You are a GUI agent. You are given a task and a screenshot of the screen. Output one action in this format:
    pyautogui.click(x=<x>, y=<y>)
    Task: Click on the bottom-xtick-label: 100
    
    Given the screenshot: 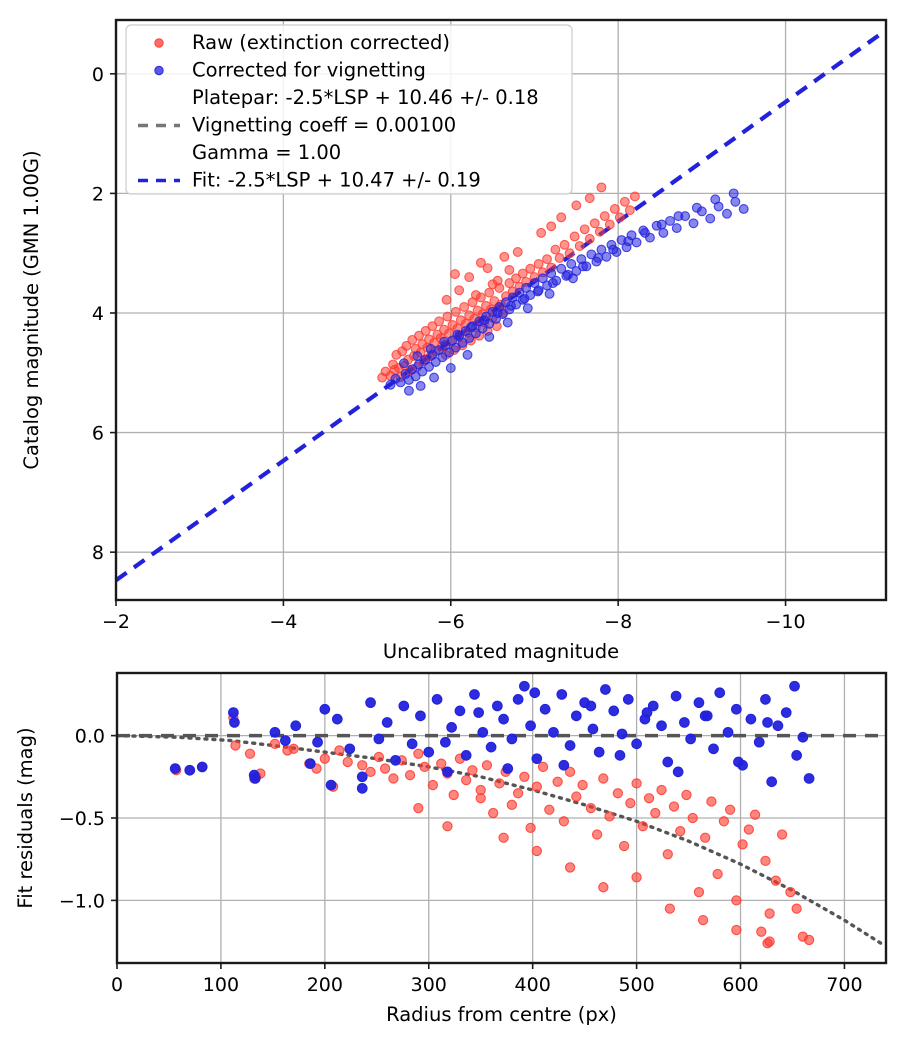 What is the action you would take?
    pyautogui.click(x=221, y=985)
    